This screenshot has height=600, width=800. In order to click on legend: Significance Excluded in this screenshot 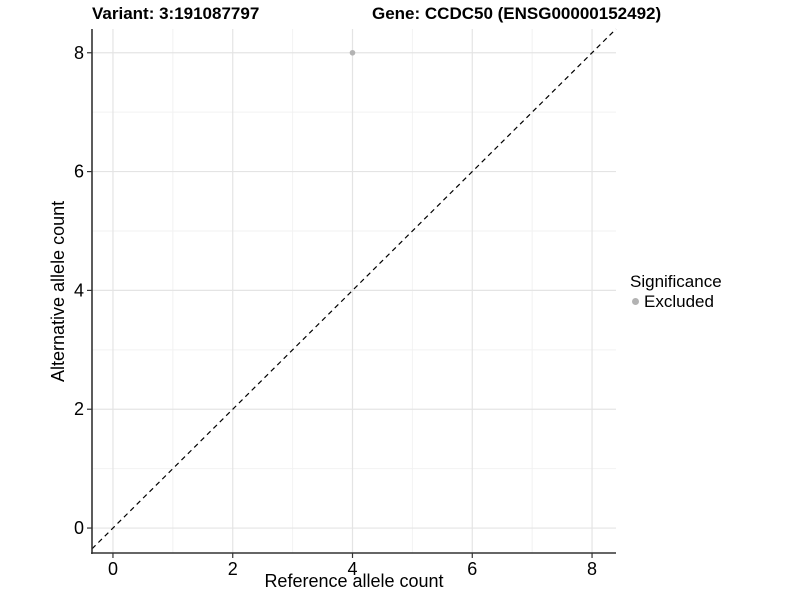, I will do `click(676, 291)`.